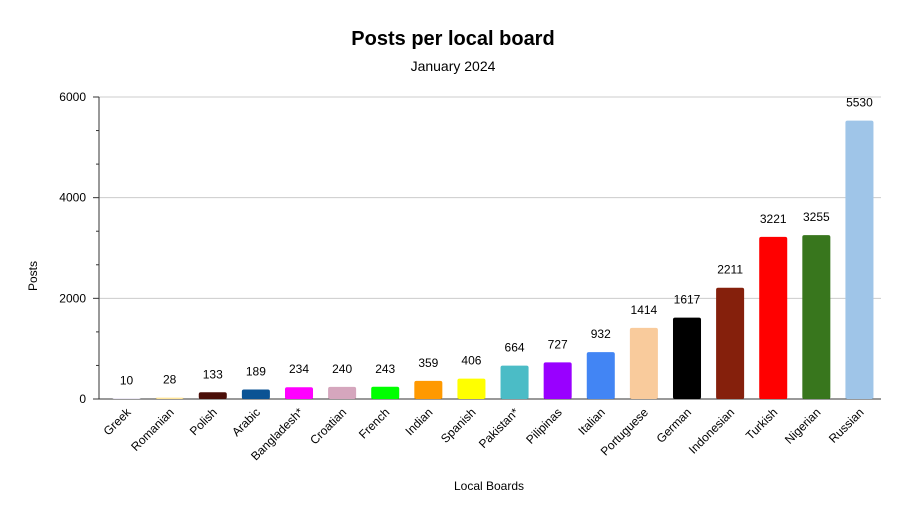  What do you see at coordinates (489, 486) in the screenshot?
I see `x-axis-label: Local Boards` at bounding box center [489, 486].